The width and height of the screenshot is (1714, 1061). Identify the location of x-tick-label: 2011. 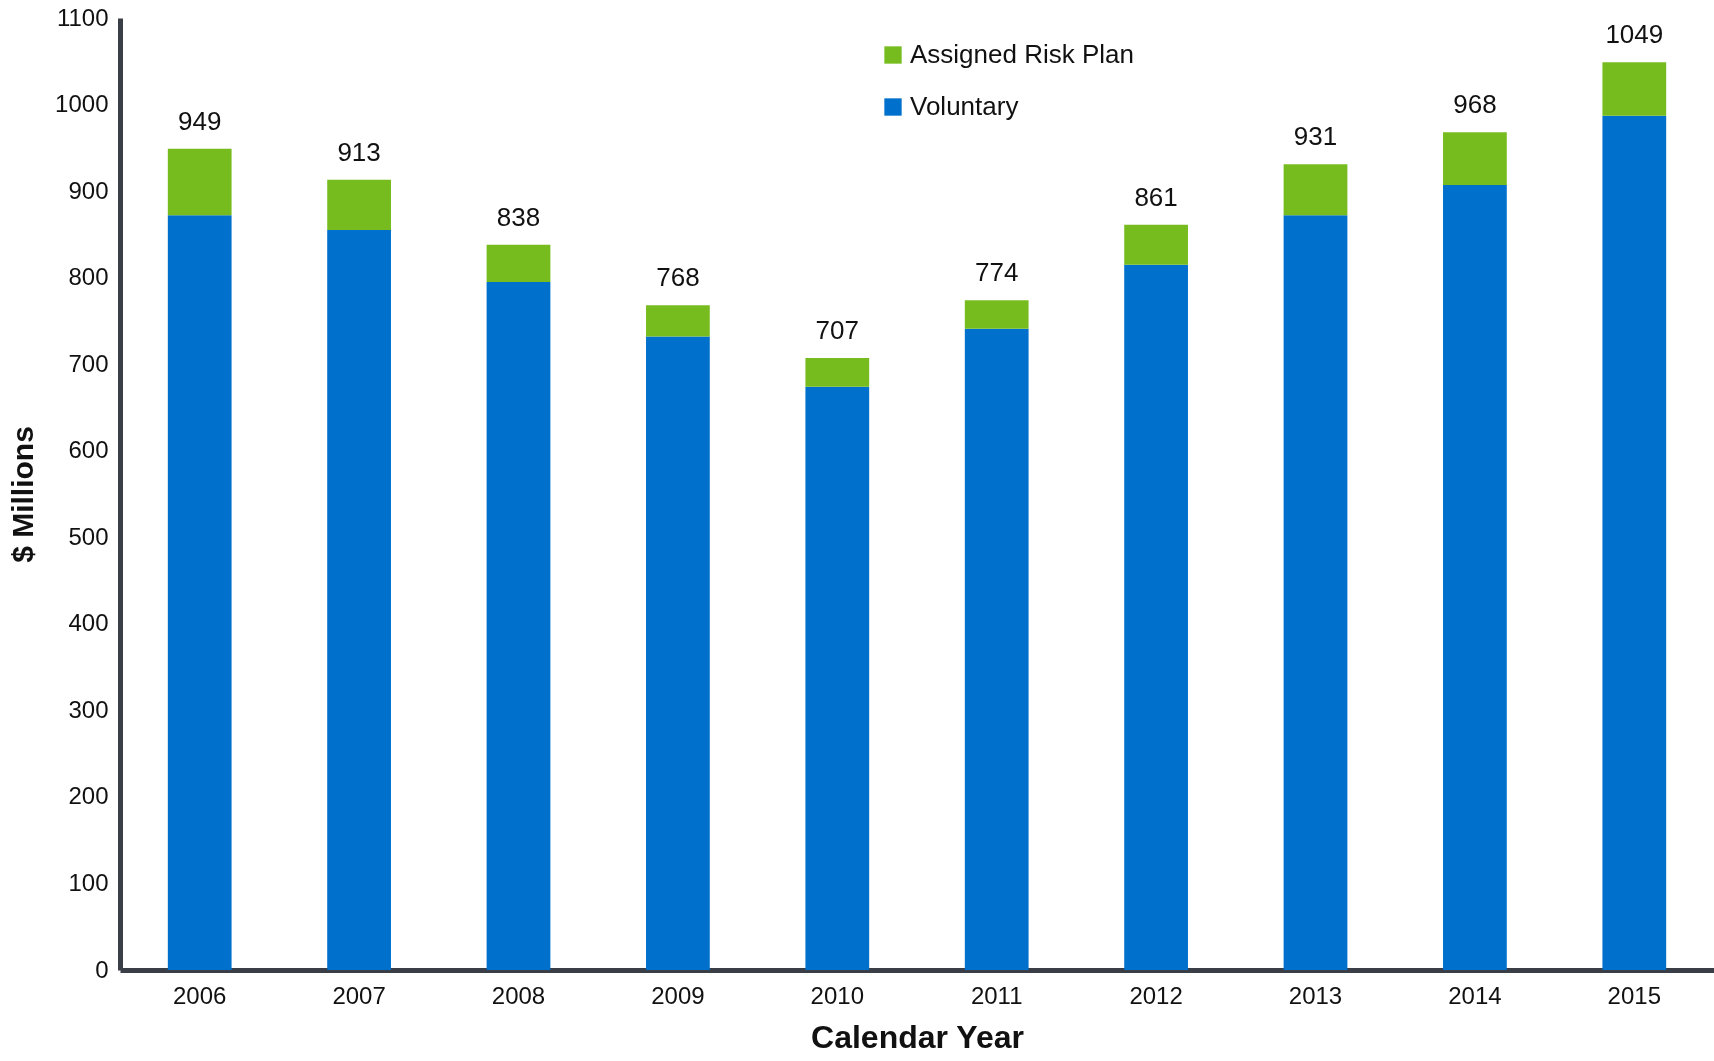
(996, 995).